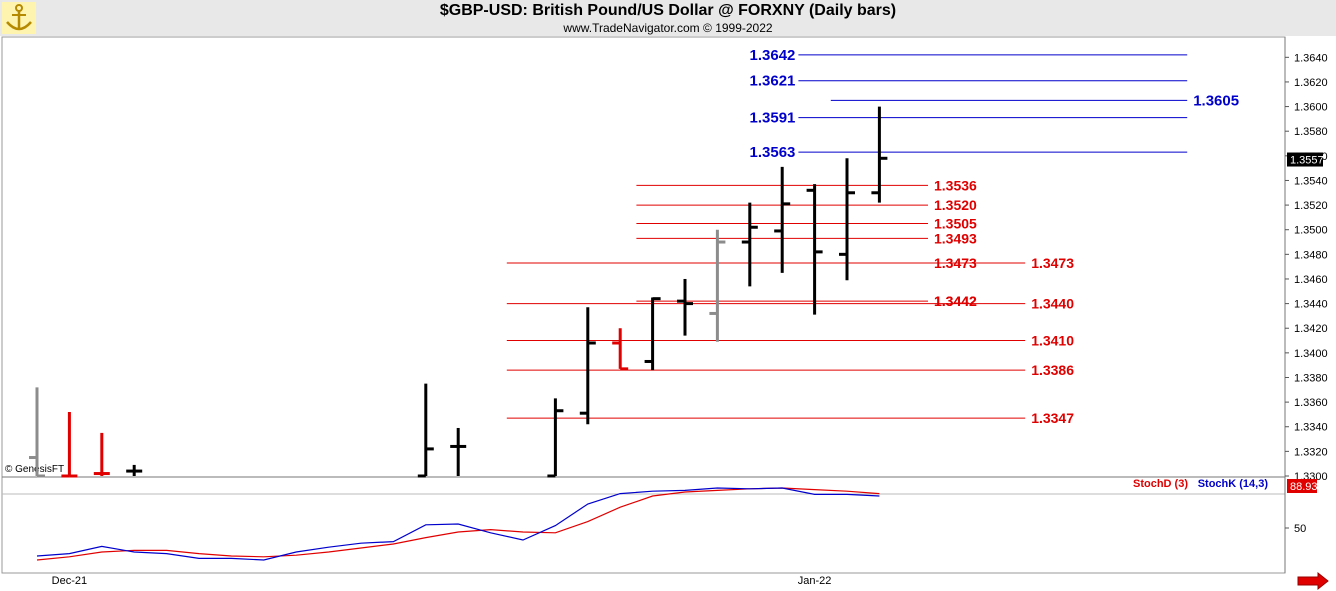 The image size is (1336, 591). I want to click on level-label: 1.3440, so click(1052, 304).